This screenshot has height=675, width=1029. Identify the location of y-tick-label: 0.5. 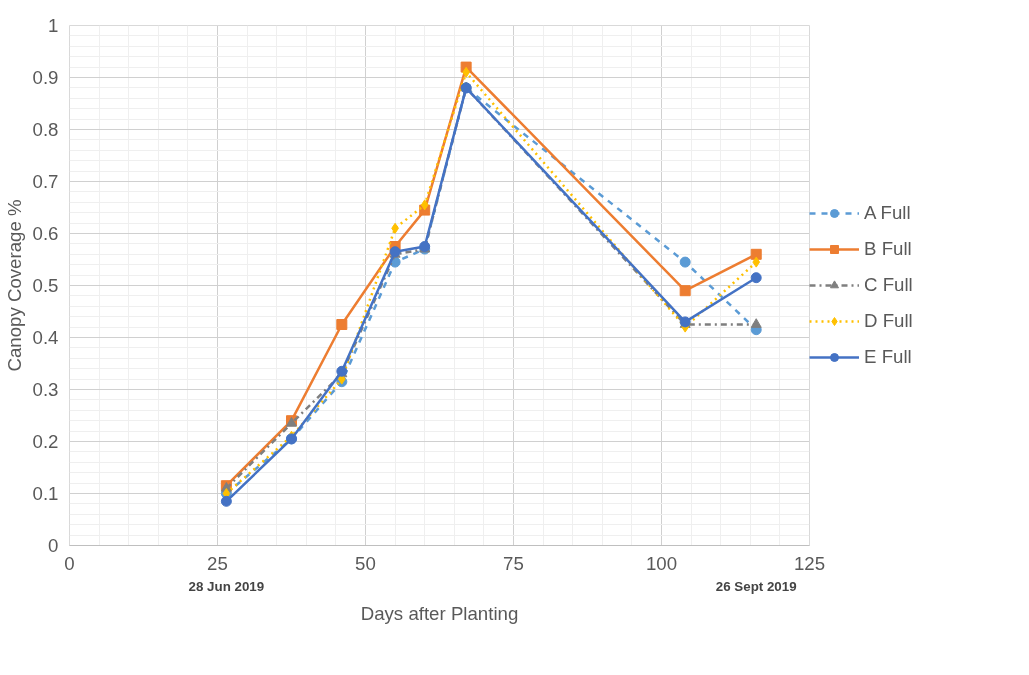
(45, 285).